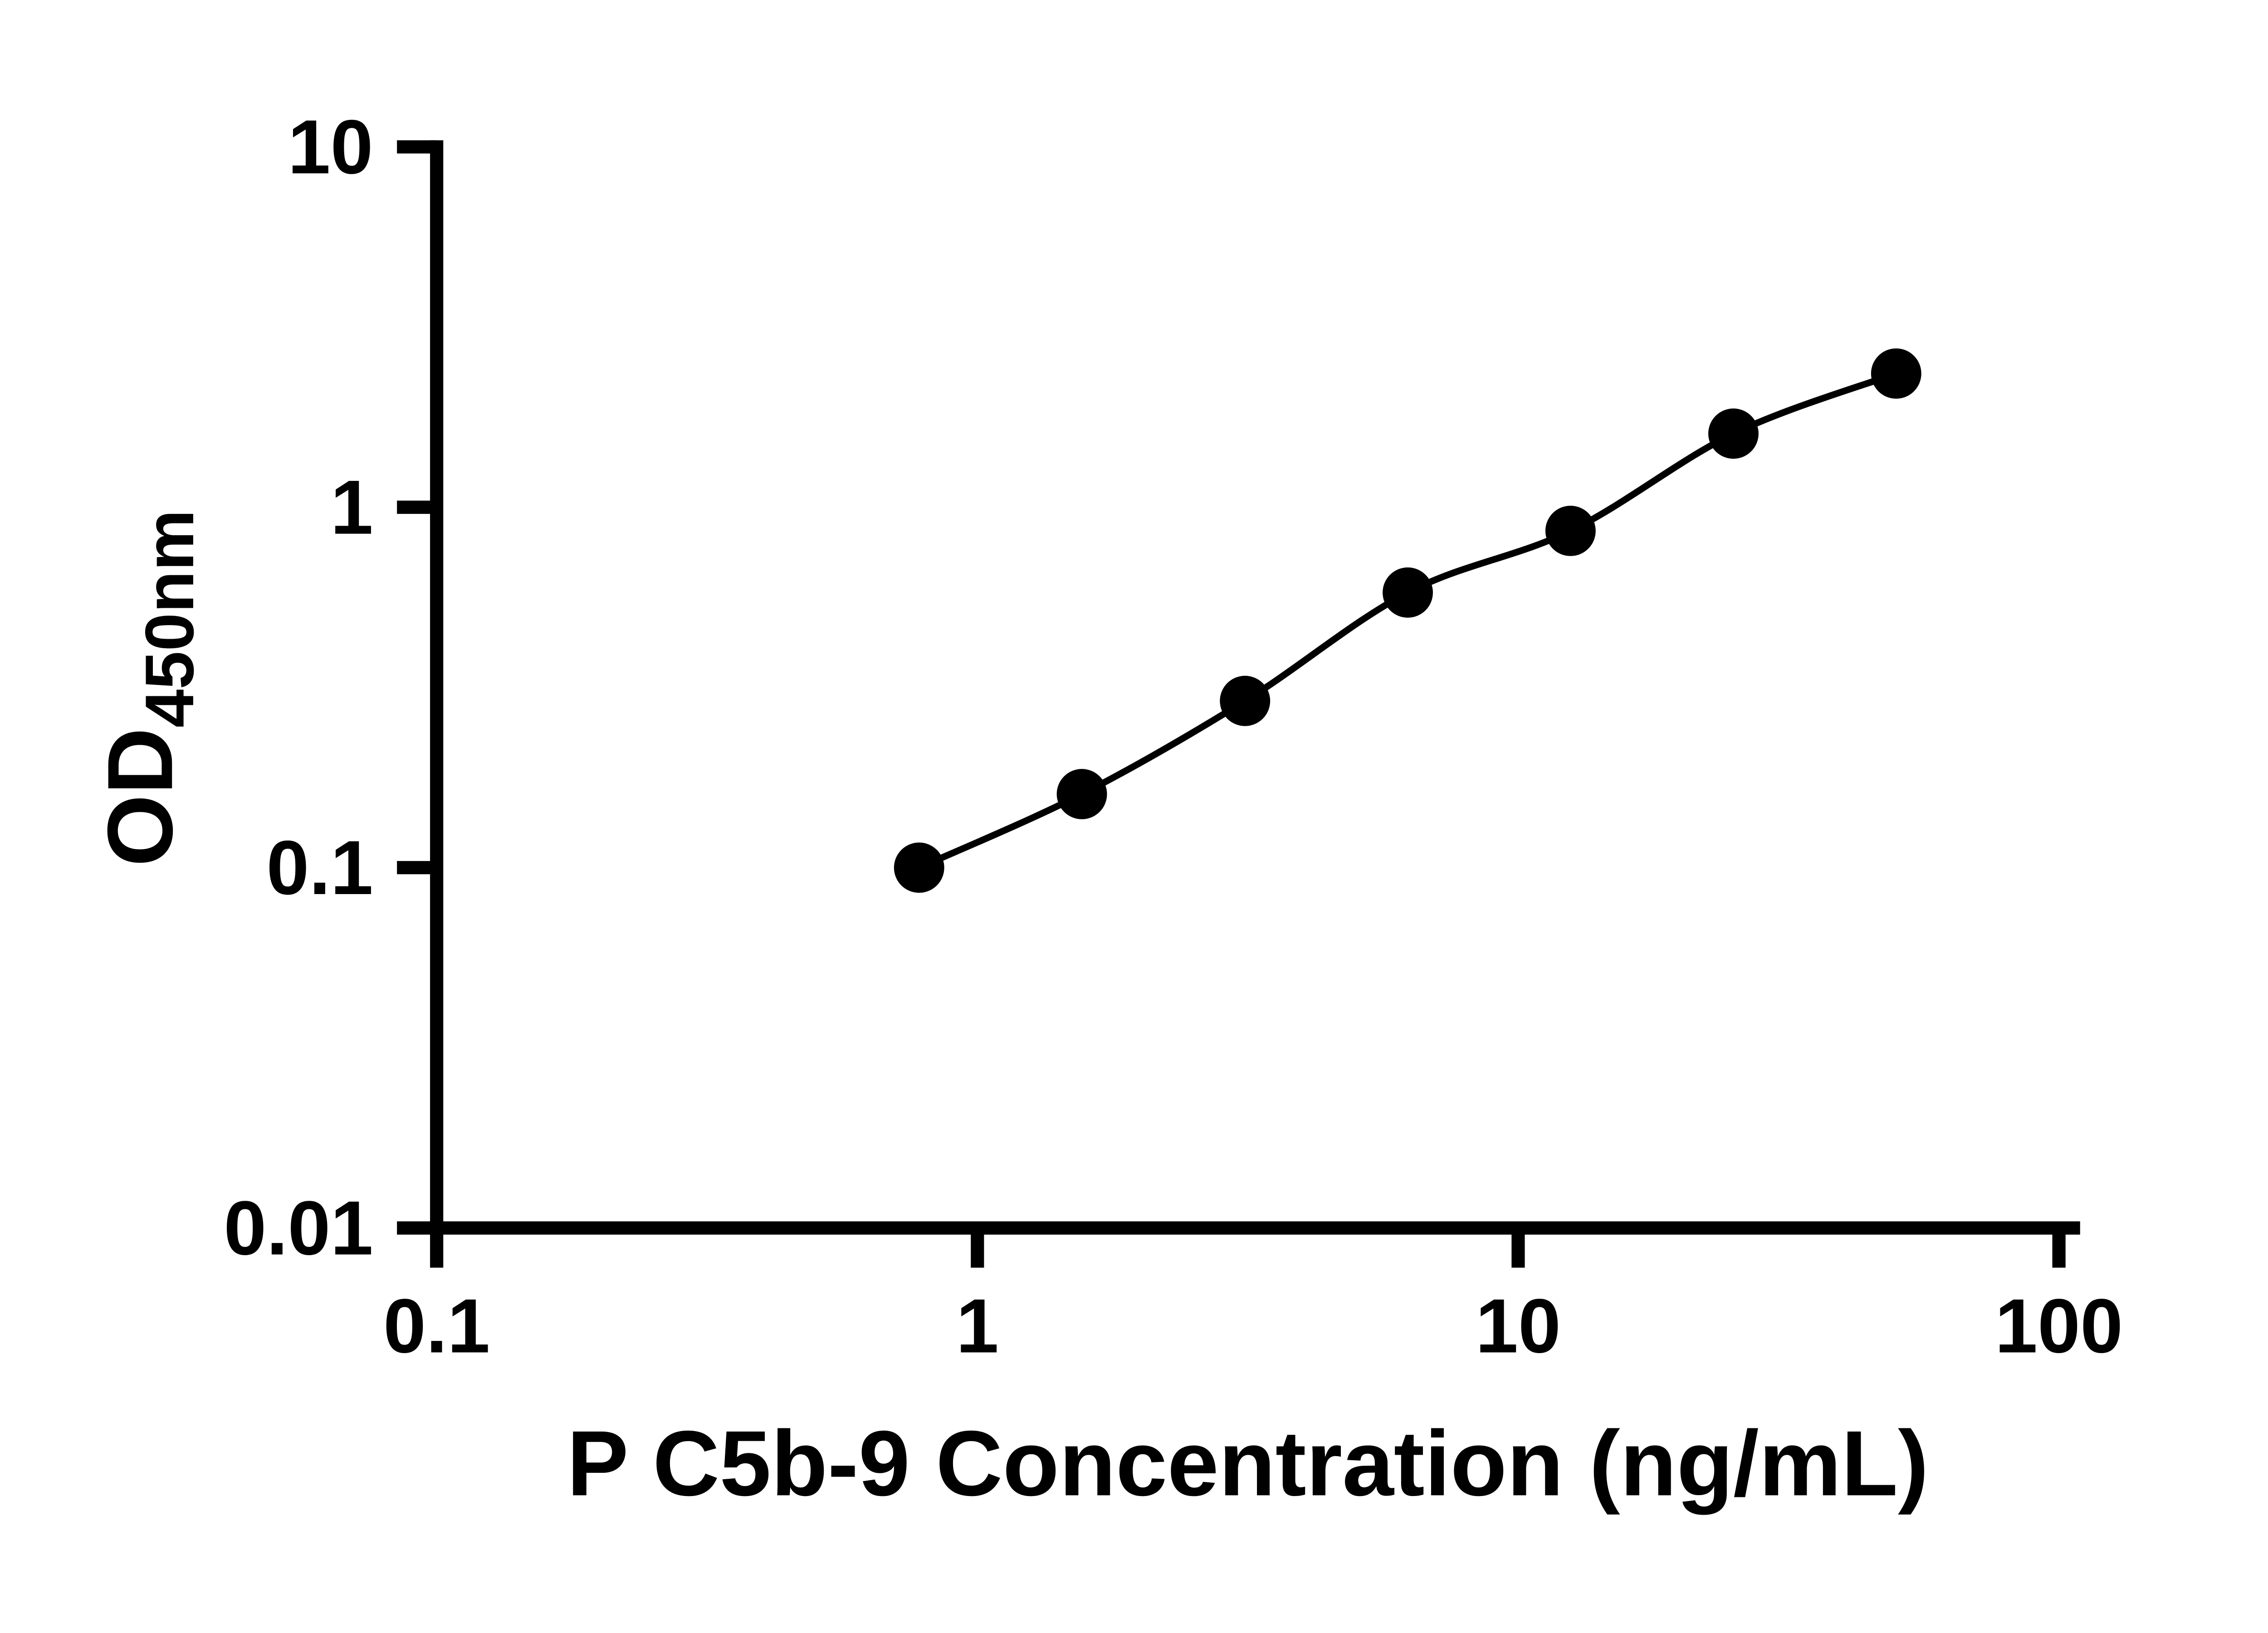  Describe the element at coordinates (319, 867) in the screenshot. I see `y-tick-label: 0.1` at that location.